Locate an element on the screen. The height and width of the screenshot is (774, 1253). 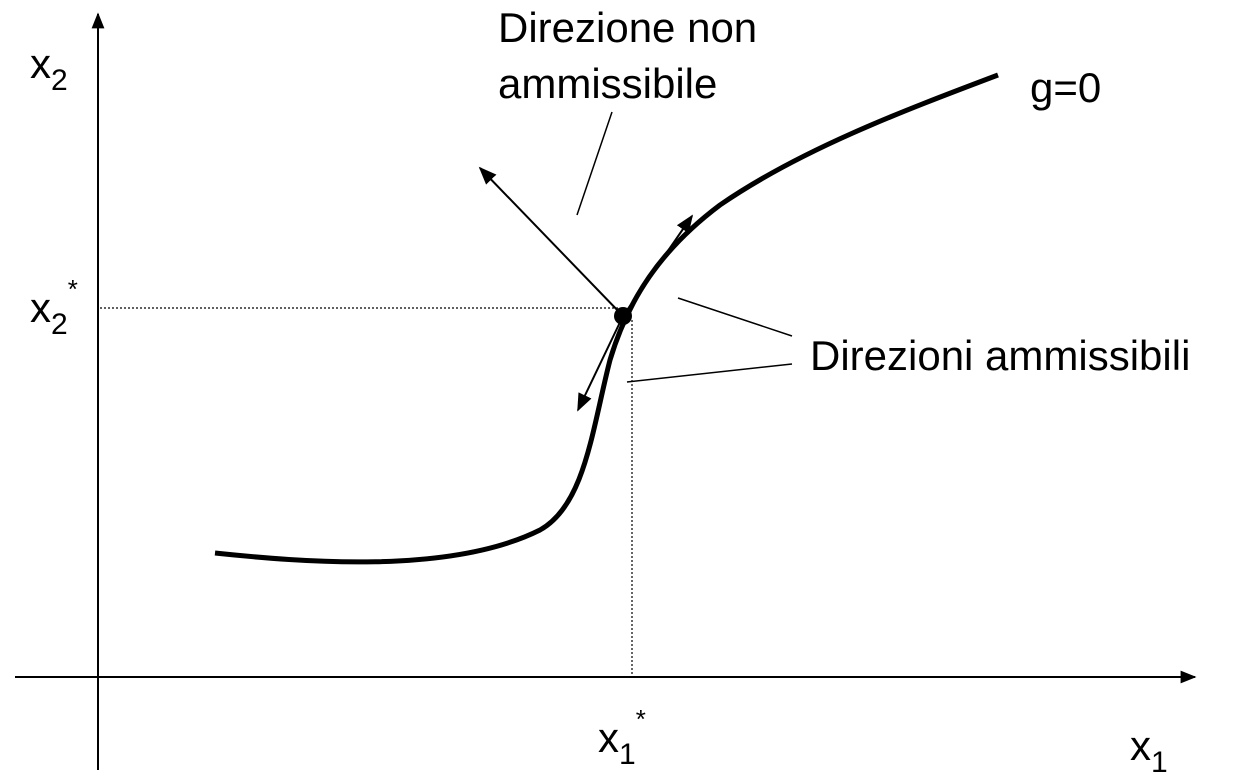
x1-star-label: x1* is located at coordinates (622, 737).